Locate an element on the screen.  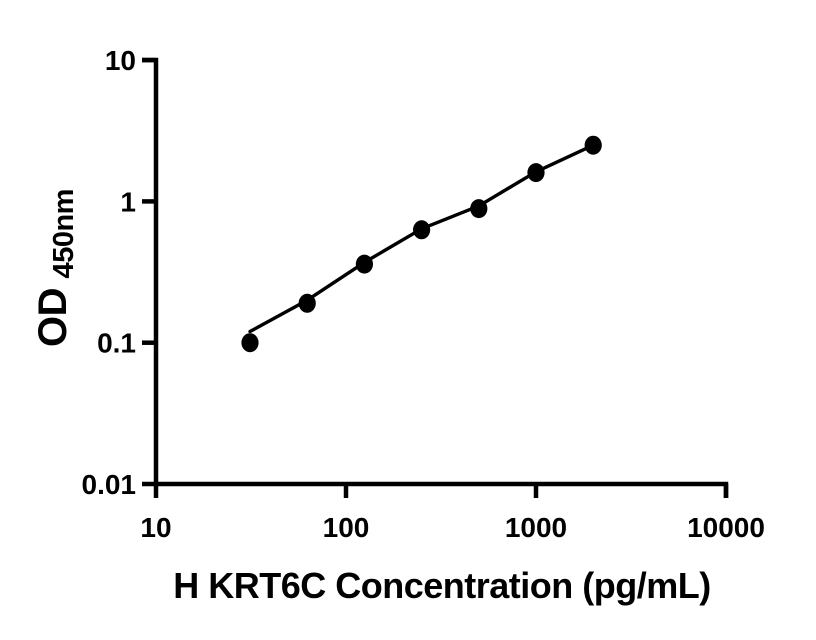
y-tick-label: 1 is located at coordinates (128, 201).